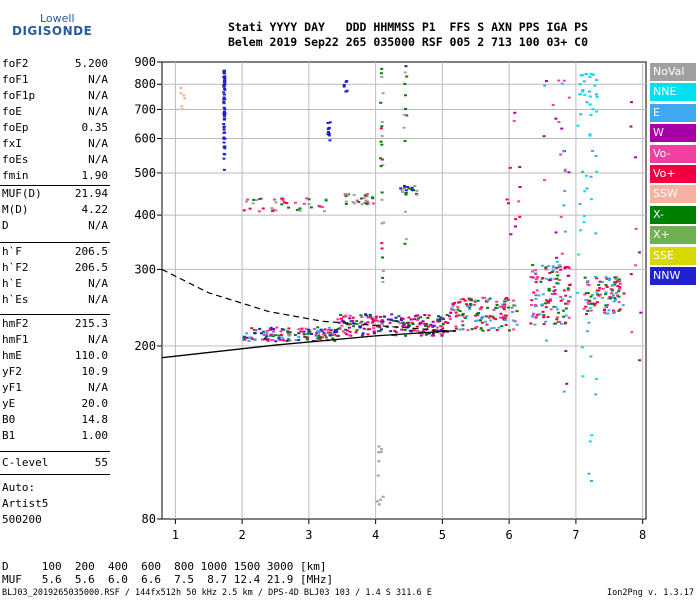  I want to click on param-name: B0, so click(9, 419).